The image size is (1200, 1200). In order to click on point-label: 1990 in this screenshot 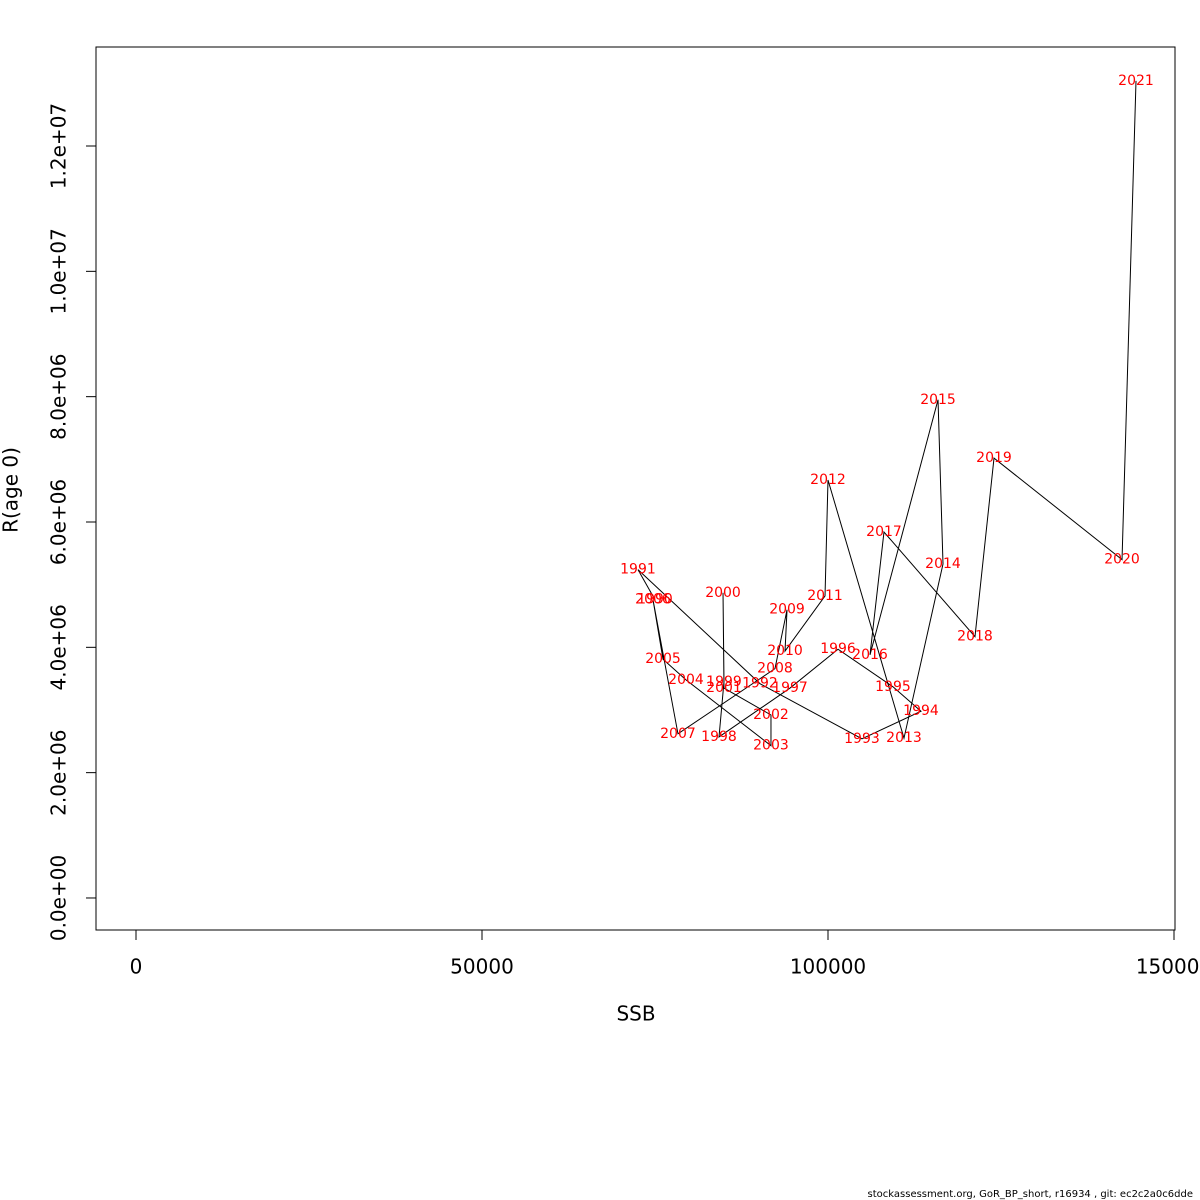, I will do `click(655, 600)`.